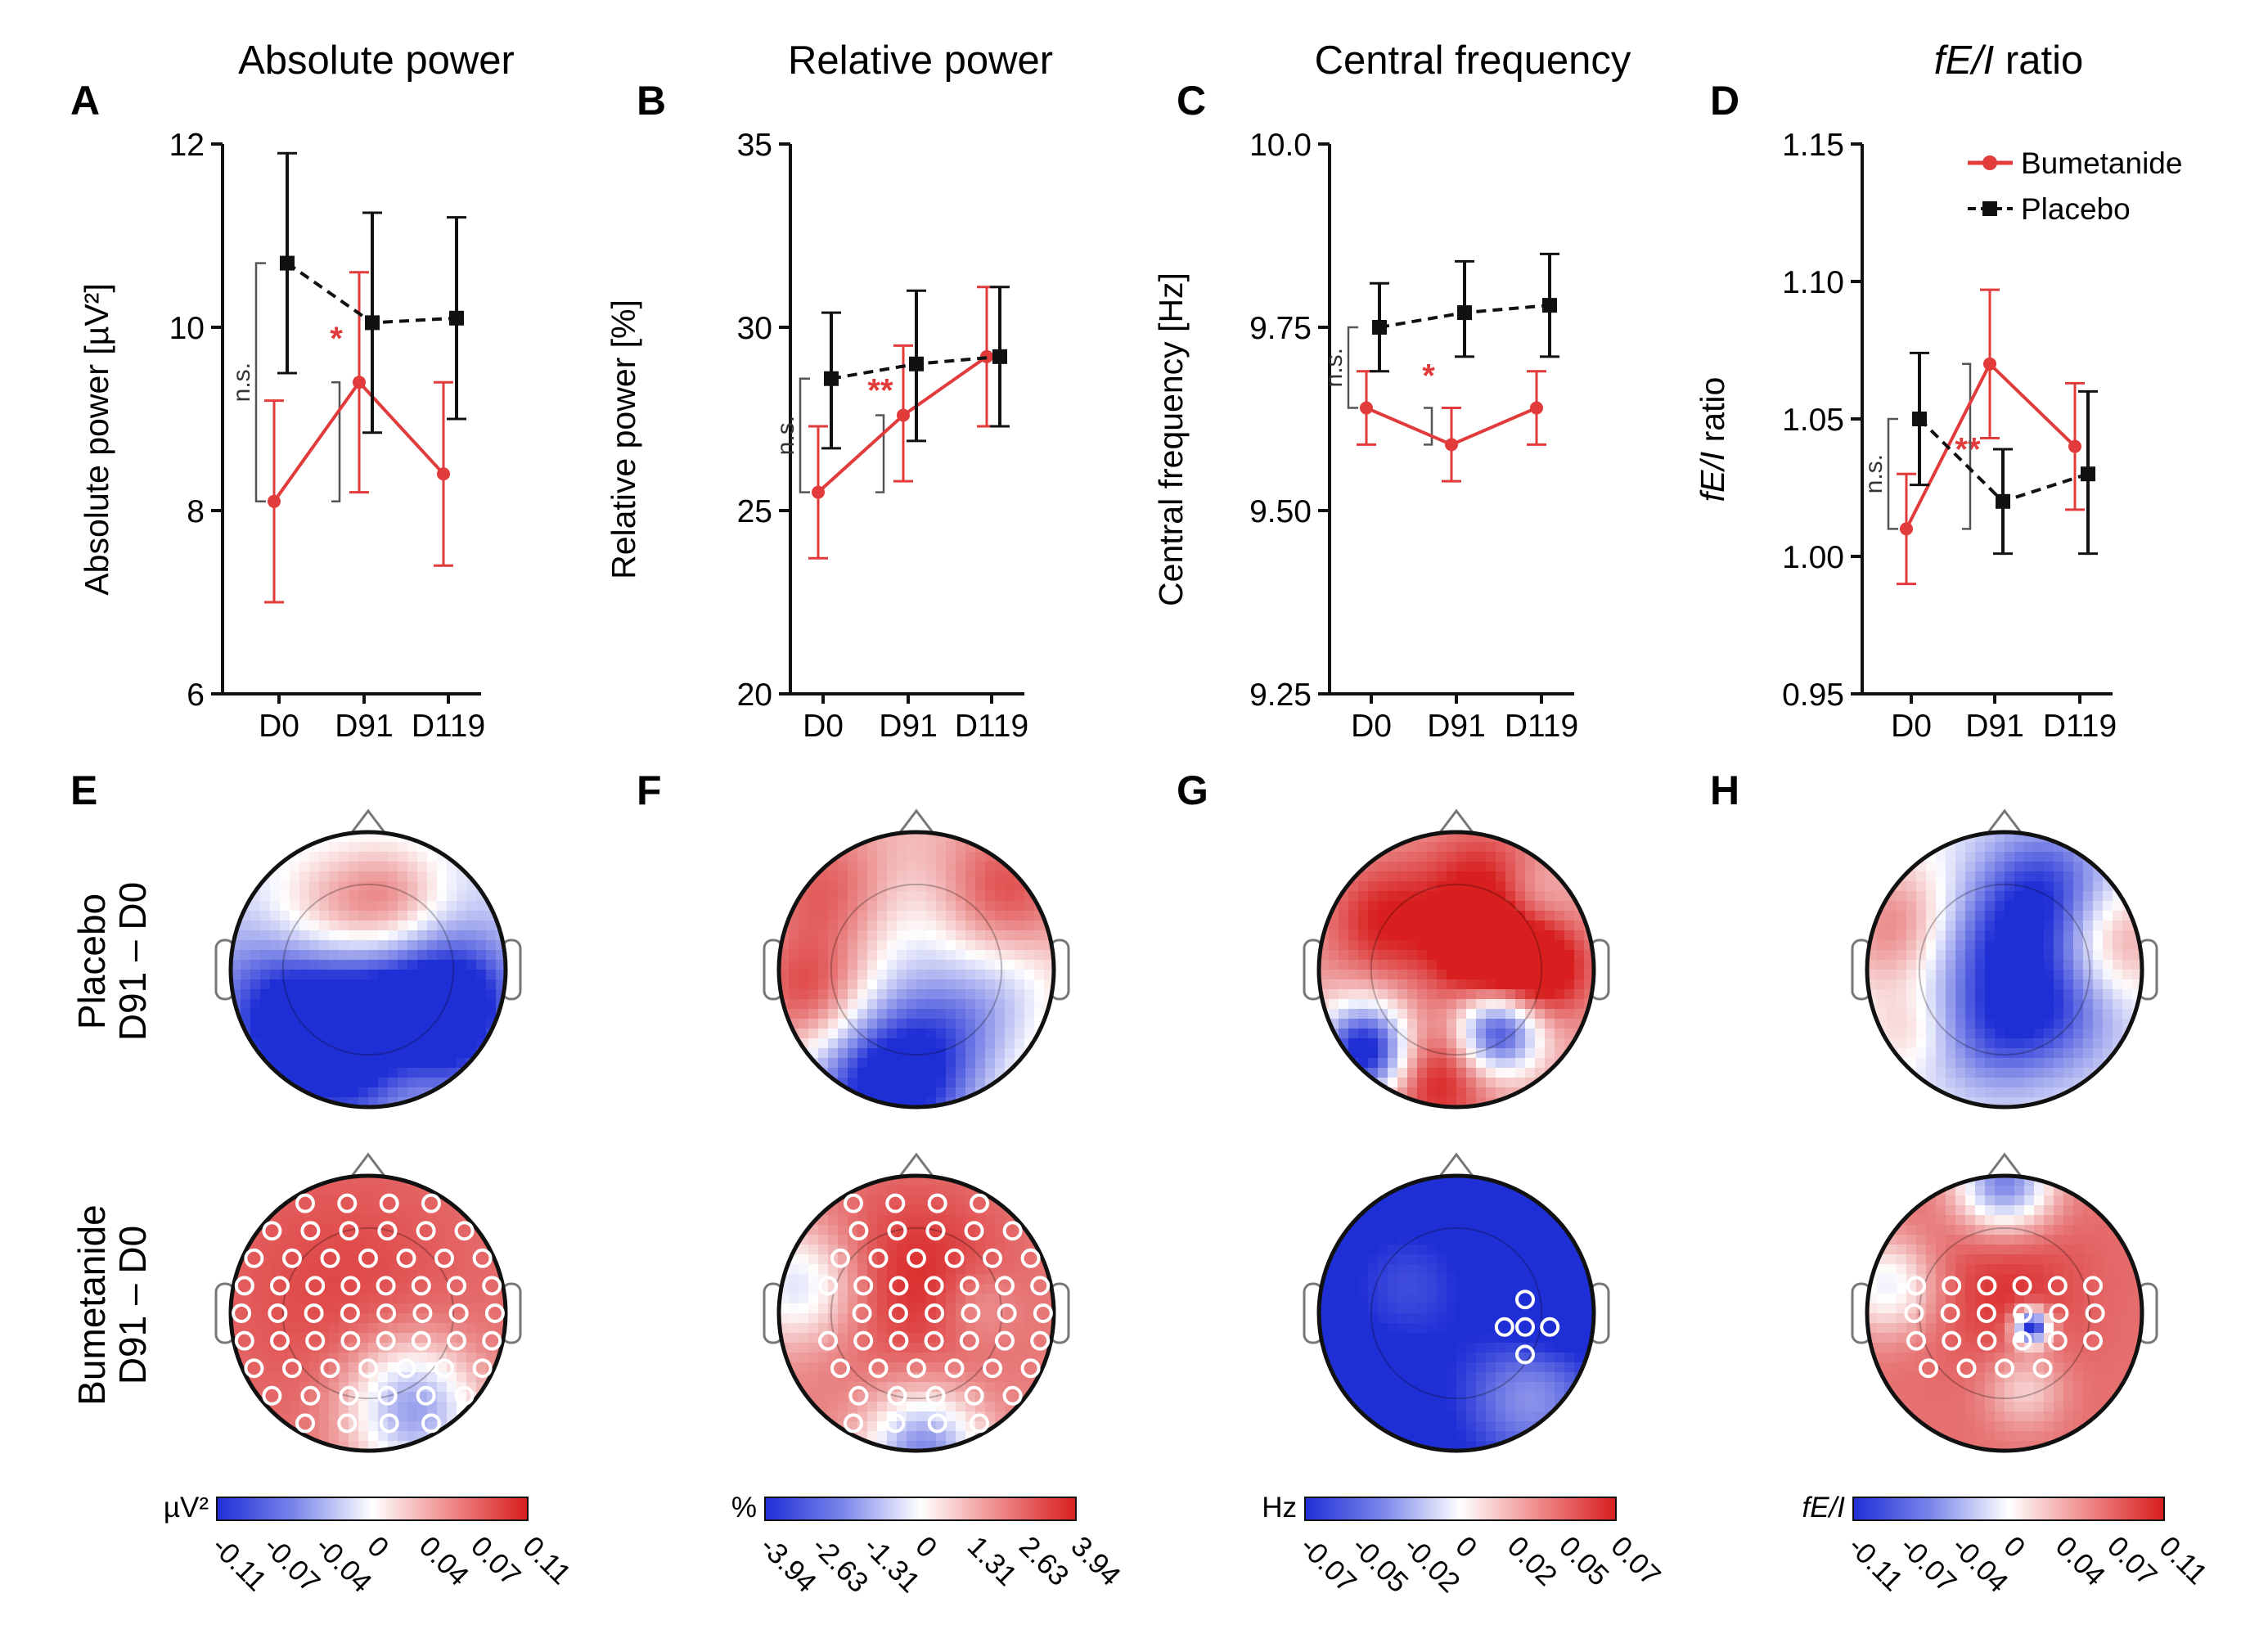 This screenshot has width=2268, height=1643. Describe the element at coordinates (1542, 727) in the screenshot. I see `x-tick-label: D119` at that location.